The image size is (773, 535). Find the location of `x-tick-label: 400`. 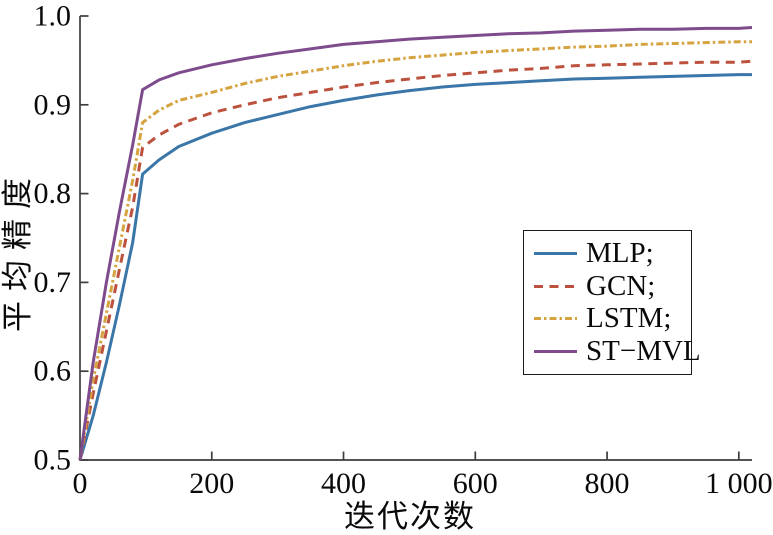

x-tick-label: 400 is located at coordinates (343, 483).